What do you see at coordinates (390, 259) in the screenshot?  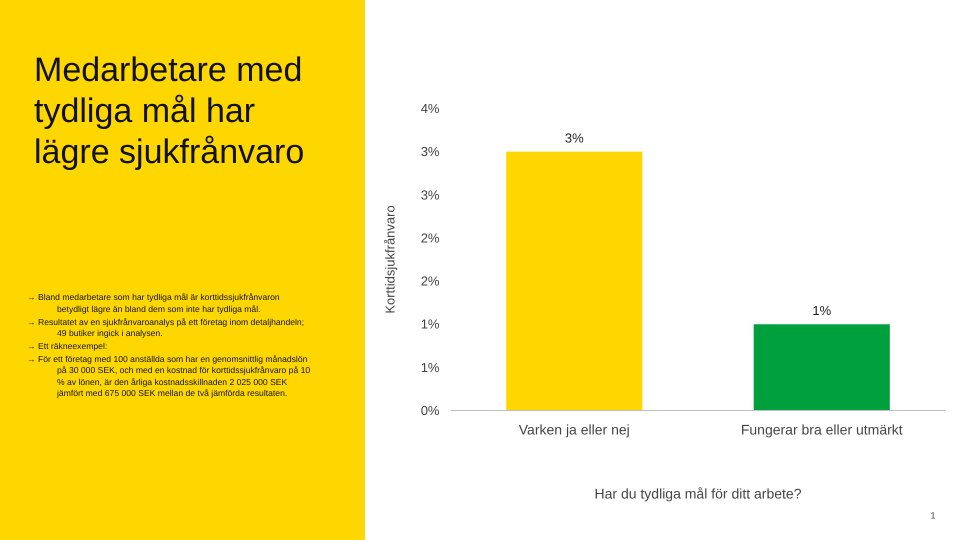 I see `y-axis-title: Korttidsjukfrånvaro` at bounding box center [390, 259].